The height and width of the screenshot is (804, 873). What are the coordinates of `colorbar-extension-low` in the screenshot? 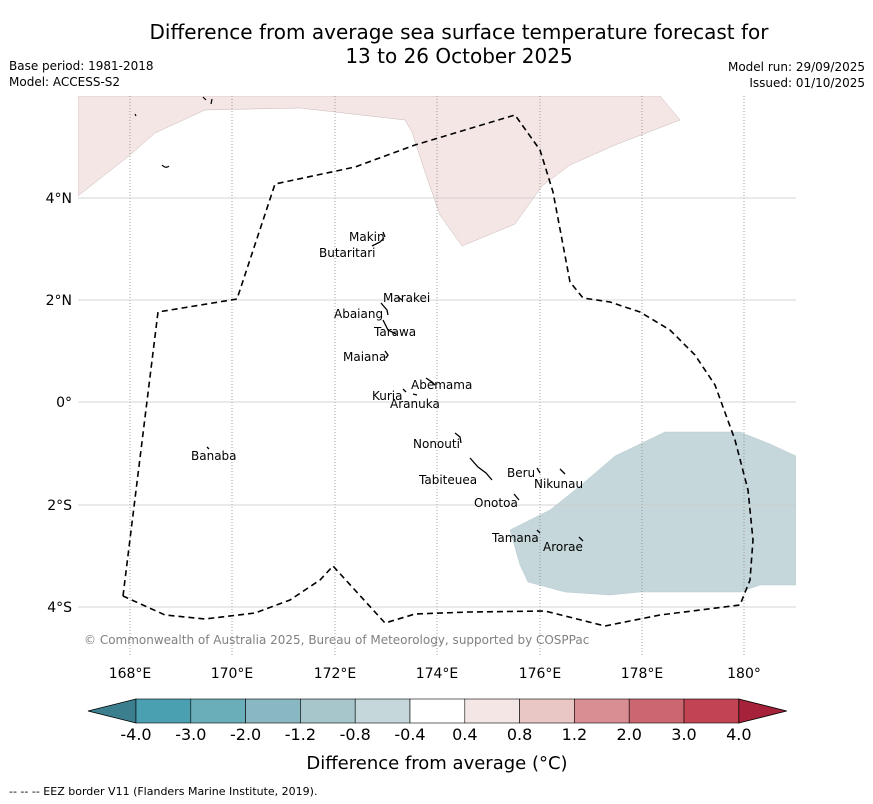 It's located at (112, 711).